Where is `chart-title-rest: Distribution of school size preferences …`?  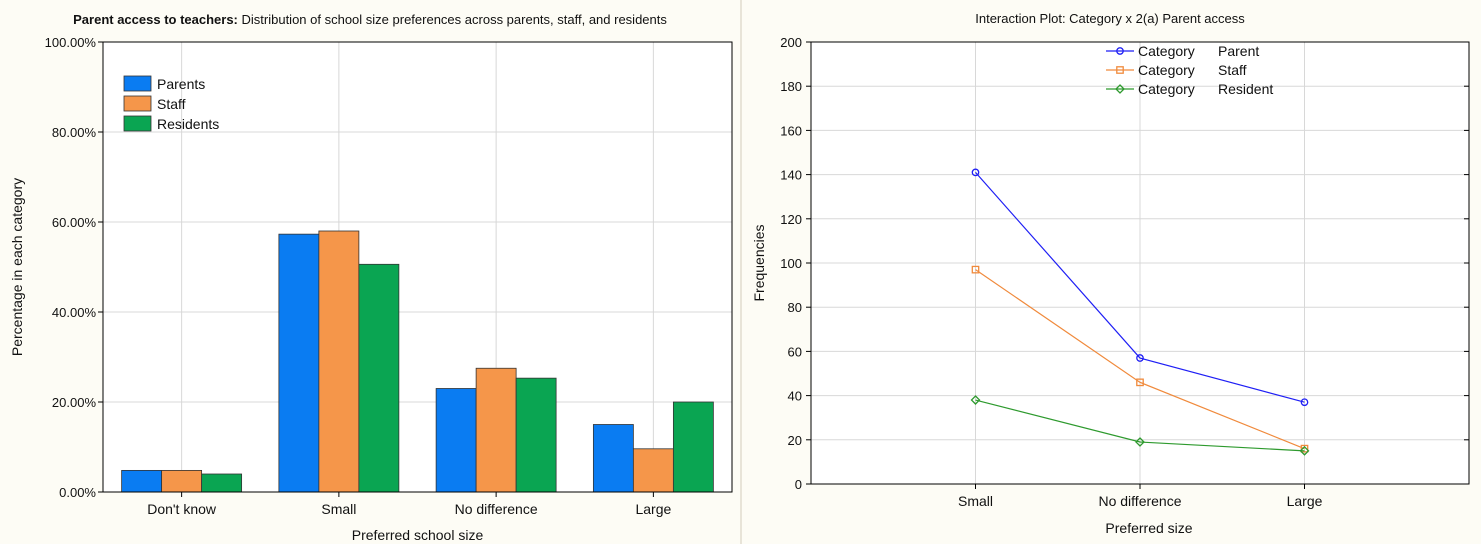 chart-title-rest: Distribution of school size preferences … is located at coordinates (452, 19).